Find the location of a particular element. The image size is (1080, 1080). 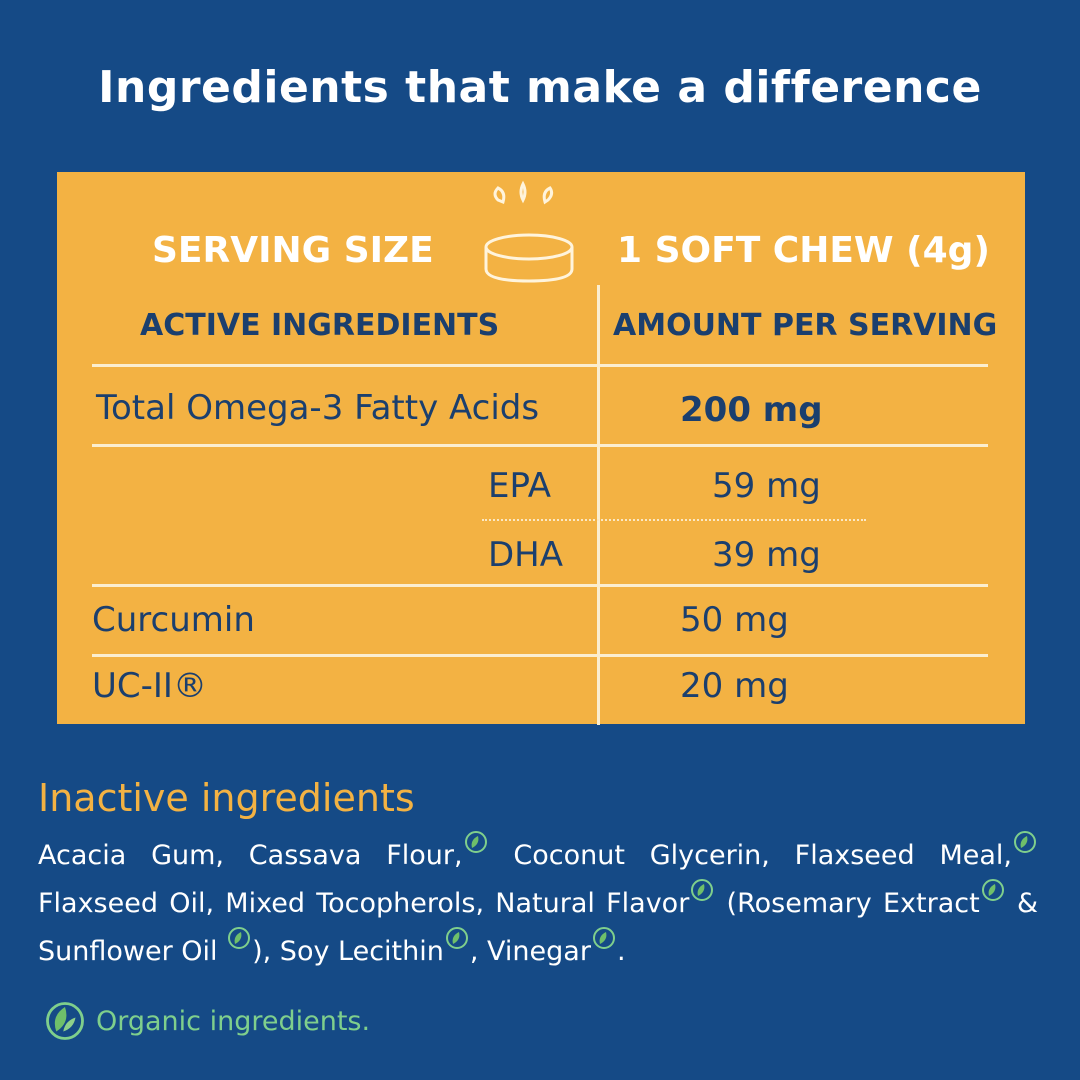

ingredient-name: EPA is located at coordinates (520, 486).